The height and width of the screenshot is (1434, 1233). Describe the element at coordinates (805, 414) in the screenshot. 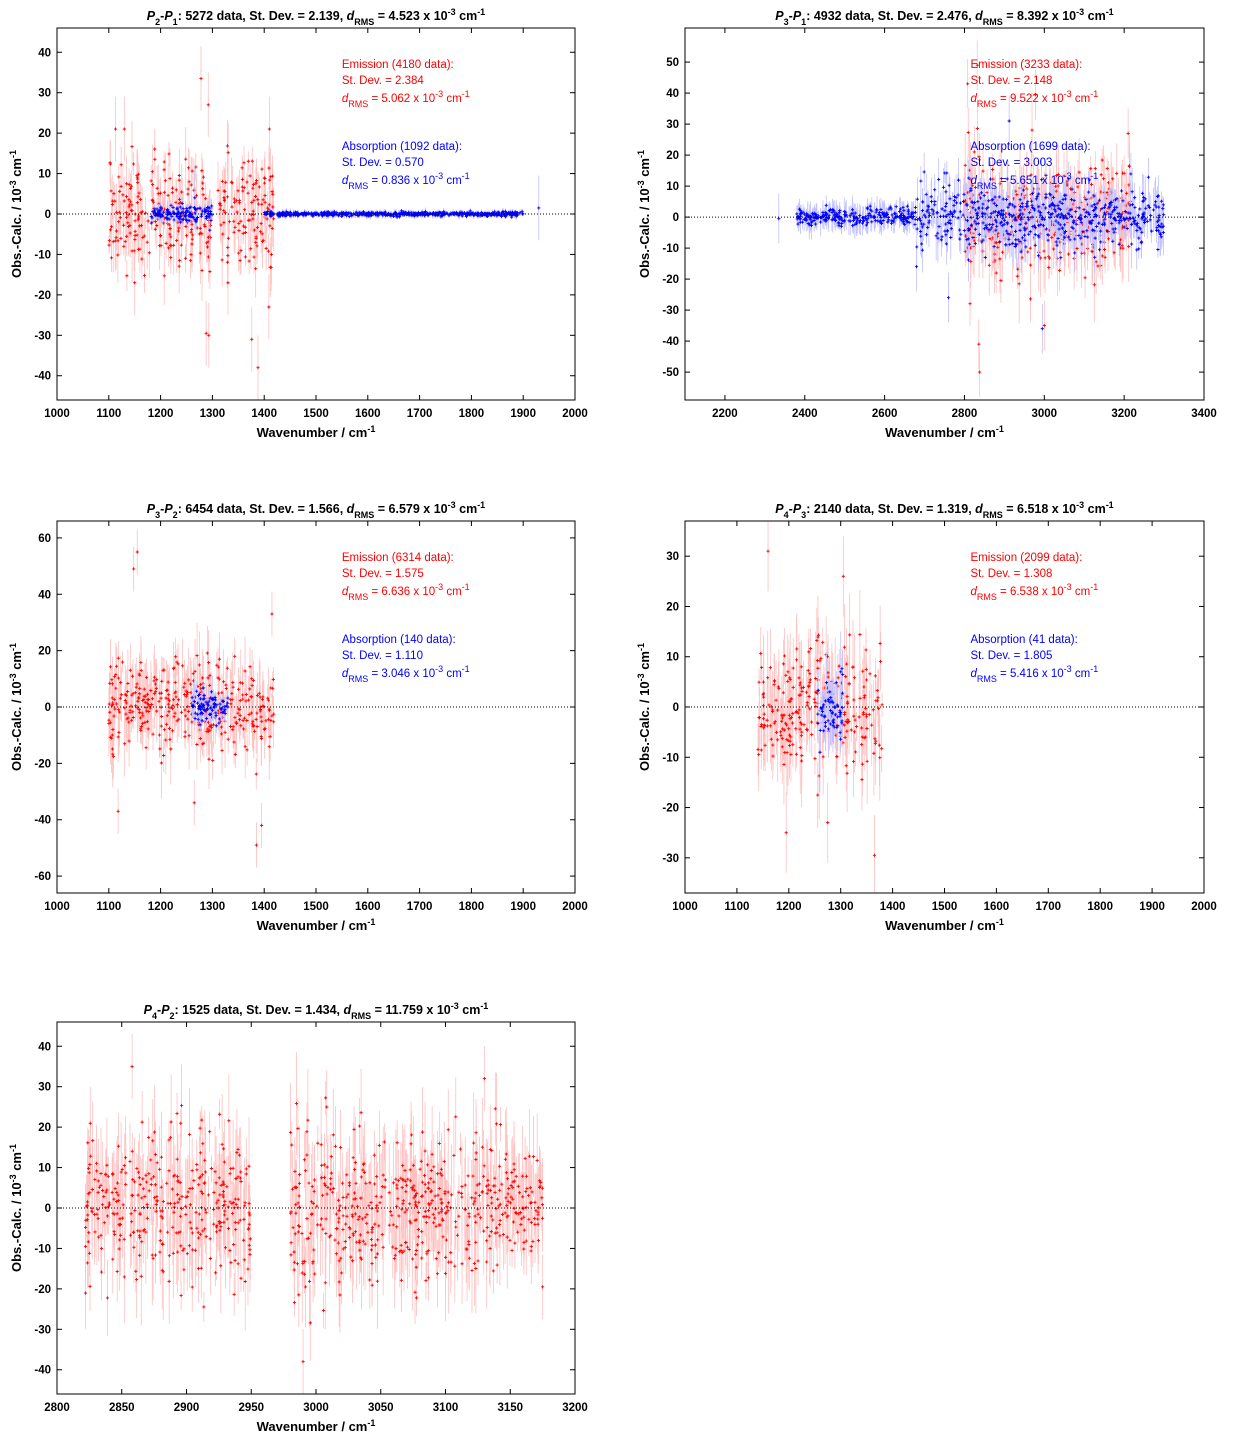

I see `x-tick-label: 2400` at that location.